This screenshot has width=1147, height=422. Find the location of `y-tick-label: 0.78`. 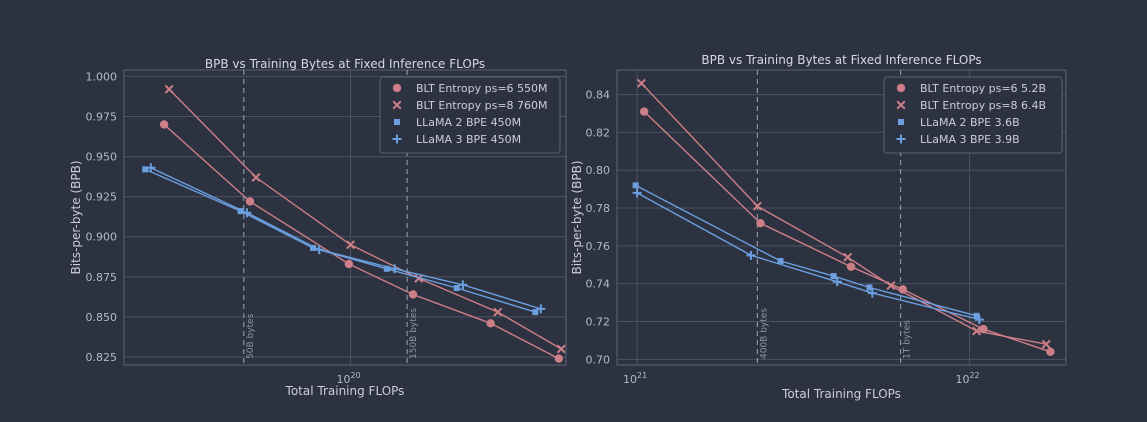

y-tick-label: 0.78 is located at coordinates (598, 208).